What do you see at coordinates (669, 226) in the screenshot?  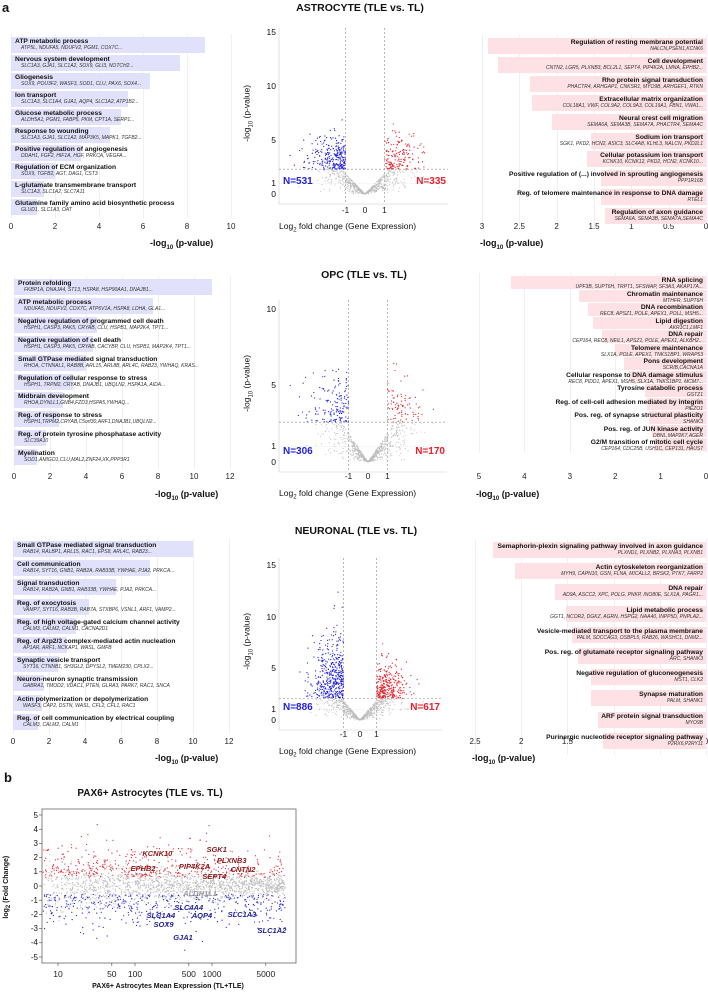 I see `x-tick-label: 0.5` at bounding box center [669, 226].